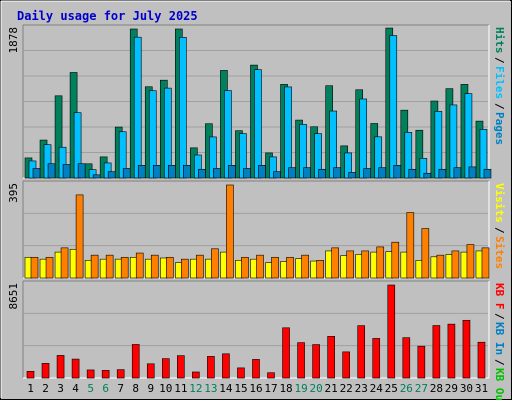 The height and width of the screenshot is (404, 512). I want to click on x-tick-label-day-18: 18, so click(285, 388).